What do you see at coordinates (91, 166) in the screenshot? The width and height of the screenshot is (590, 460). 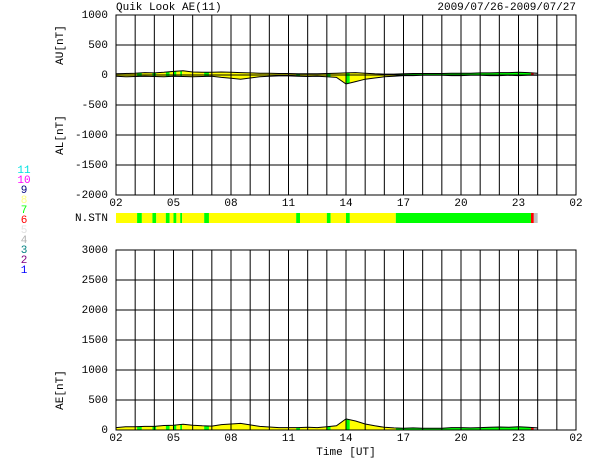 I see `y-tick-label: -1500` at bounding box center [91, 166].